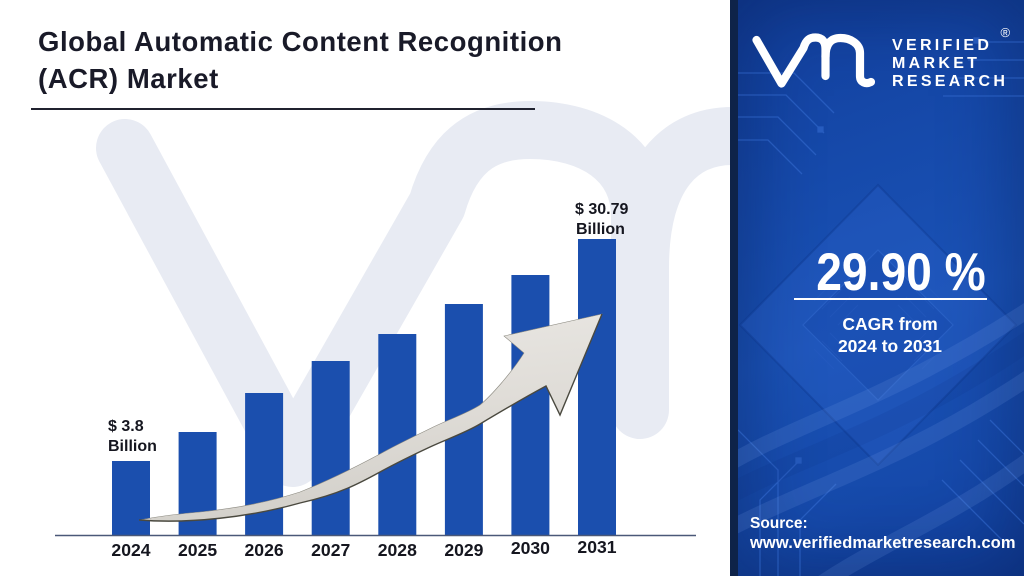 The image size is (1024, 576). I want to click on svg-text: 2029, so click(463, 550).